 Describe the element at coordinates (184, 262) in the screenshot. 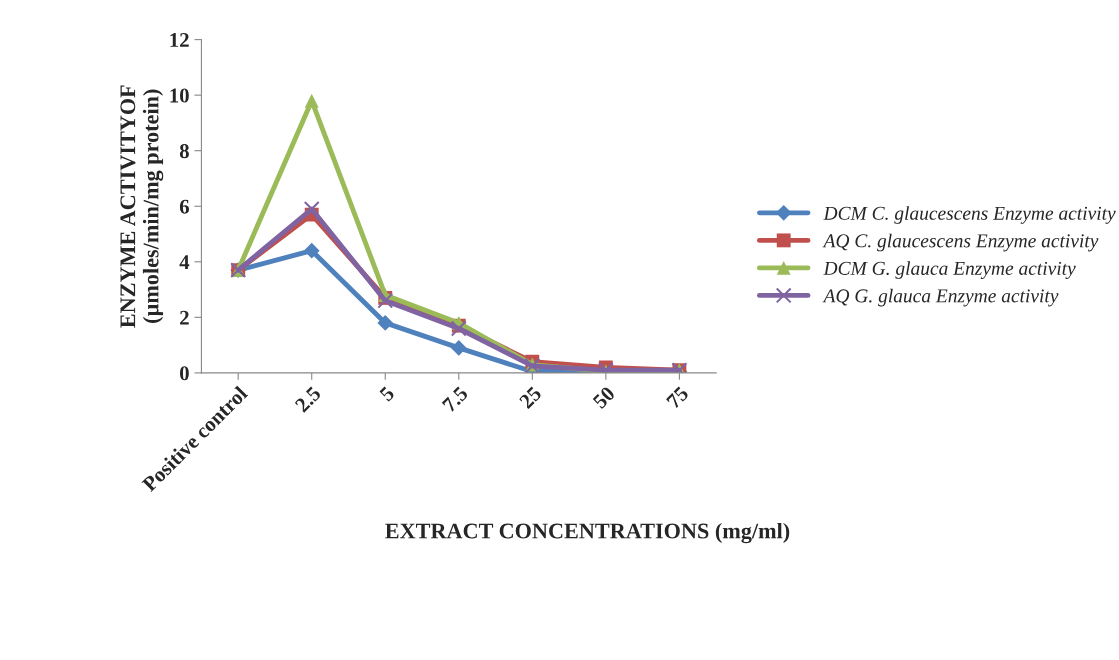

I see `y-tick-label: 4` at that location.